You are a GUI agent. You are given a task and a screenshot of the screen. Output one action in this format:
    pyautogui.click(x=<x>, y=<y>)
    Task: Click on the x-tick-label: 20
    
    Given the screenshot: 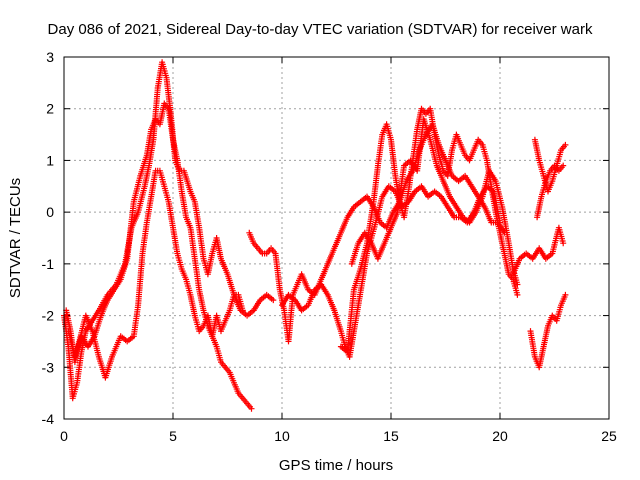 What is the action you would take?
    pyautogui.click(x=500, y=436)
    